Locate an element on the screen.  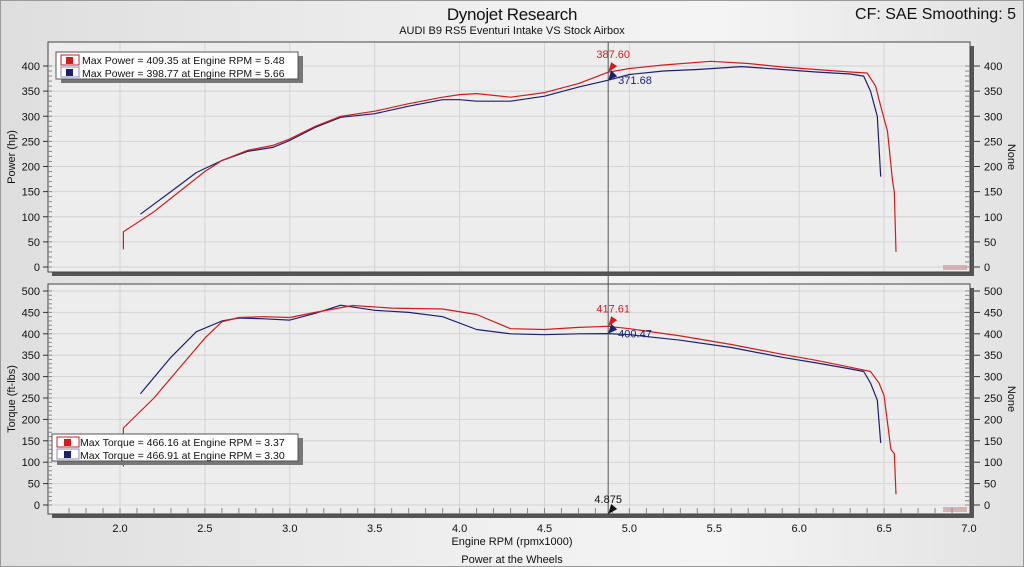
power-legend-run2: Max Power = 398.77 at Engine RPM = 5.66 is located at coordinates (183, 74).